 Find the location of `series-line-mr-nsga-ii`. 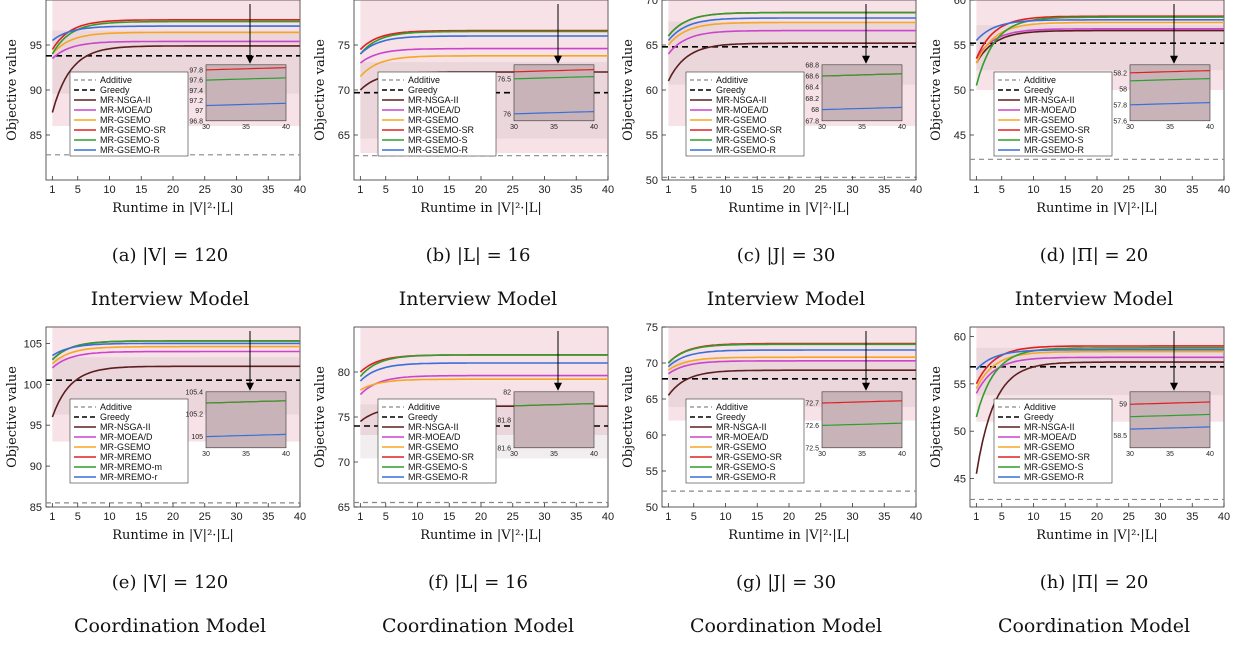

series-line-mr-nsga-ii is located at coordinates (1099, 417).